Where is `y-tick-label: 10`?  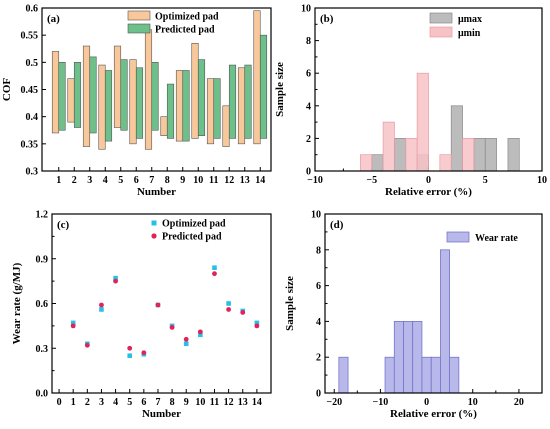
y-tick-label: 10 is located at coordinates (316, 215).